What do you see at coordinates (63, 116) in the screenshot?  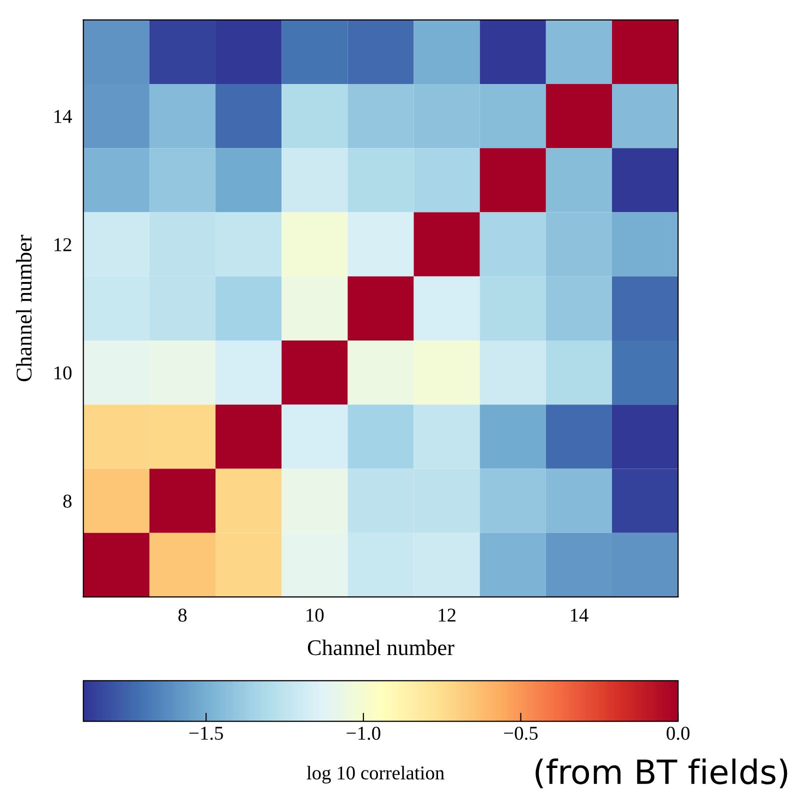 I see `y-tick-label: 14` at bounding box center [63, 116].